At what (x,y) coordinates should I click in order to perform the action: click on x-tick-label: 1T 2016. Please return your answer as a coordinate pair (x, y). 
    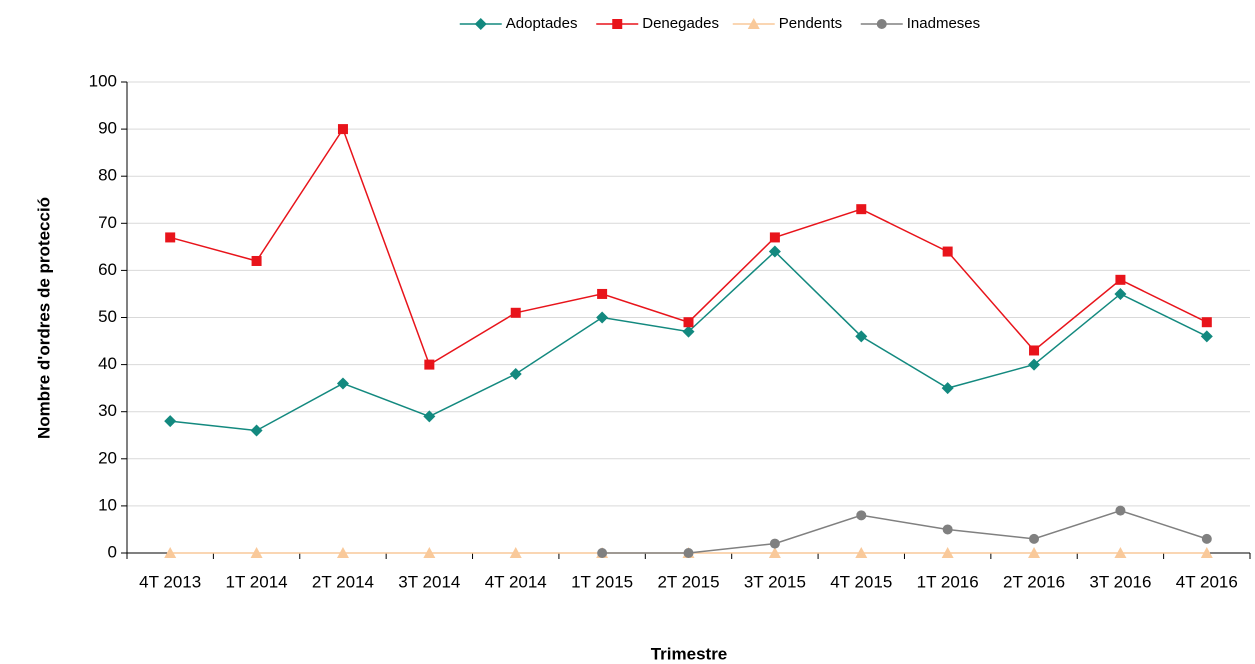
    Looking at the image, I should click on (948, 581).